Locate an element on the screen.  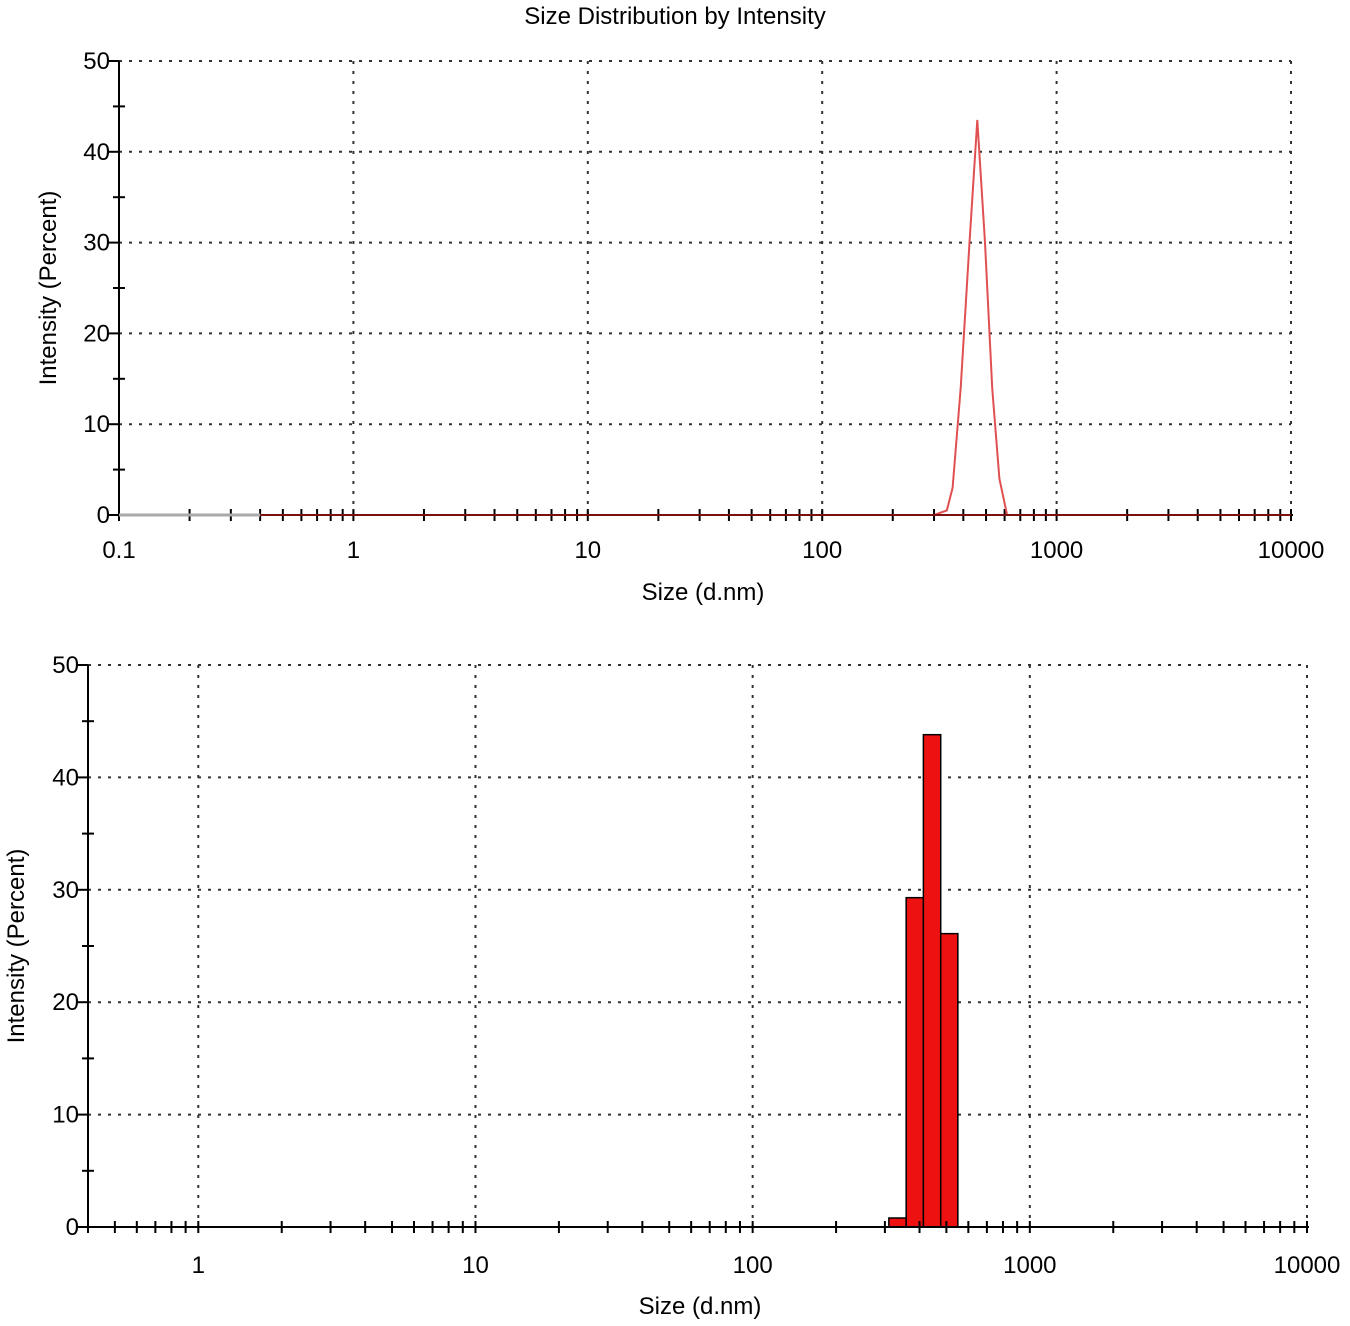
bars is located at coordinates (923, 980).